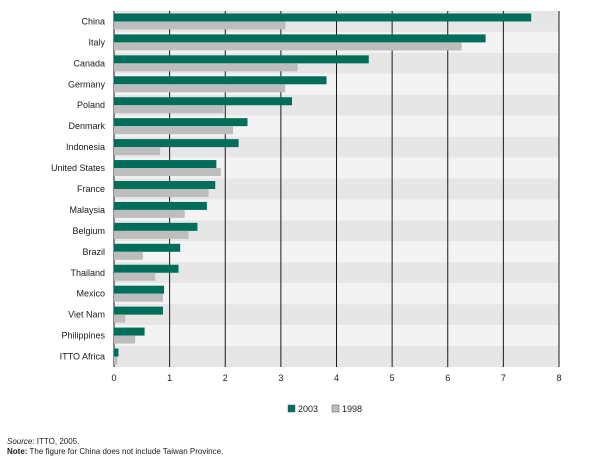 The image size is (609, 461). I want to click on category-label: Malaysia, so click(87, 210).